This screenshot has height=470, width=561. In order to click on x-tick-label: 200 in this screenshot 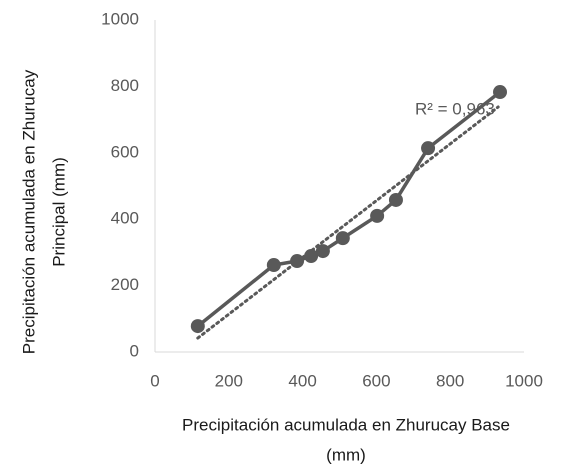, I will do `click(229, 380)`.